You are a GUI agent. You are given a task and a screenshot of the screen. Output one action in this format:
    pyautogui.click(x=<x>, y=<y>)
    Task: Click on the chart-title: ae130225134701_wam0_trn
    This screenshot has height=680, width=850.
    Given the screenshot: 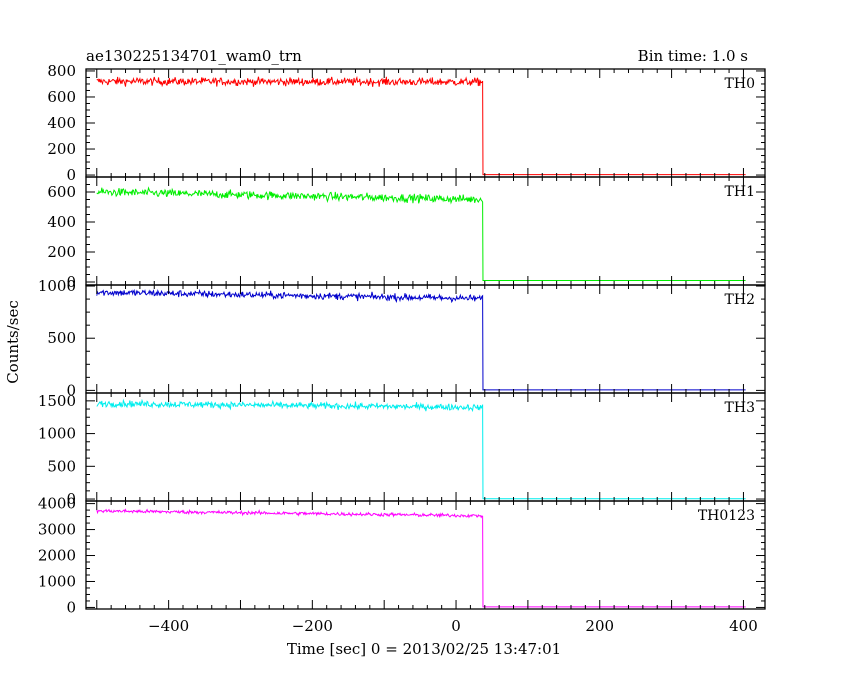 What is the action you would take?
    pyautogui.click(x=194, y=56)
    